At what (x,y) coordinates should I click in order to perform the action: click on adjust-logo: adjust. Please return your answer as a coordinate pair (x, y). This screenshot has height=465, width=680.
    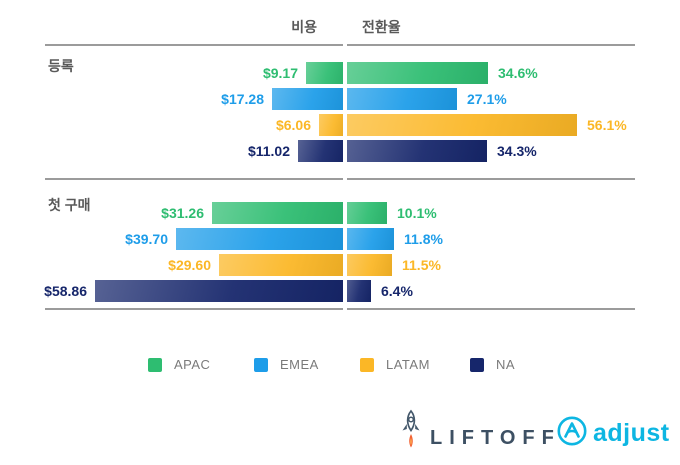
    Looking at the image, I should click on (613, 433).